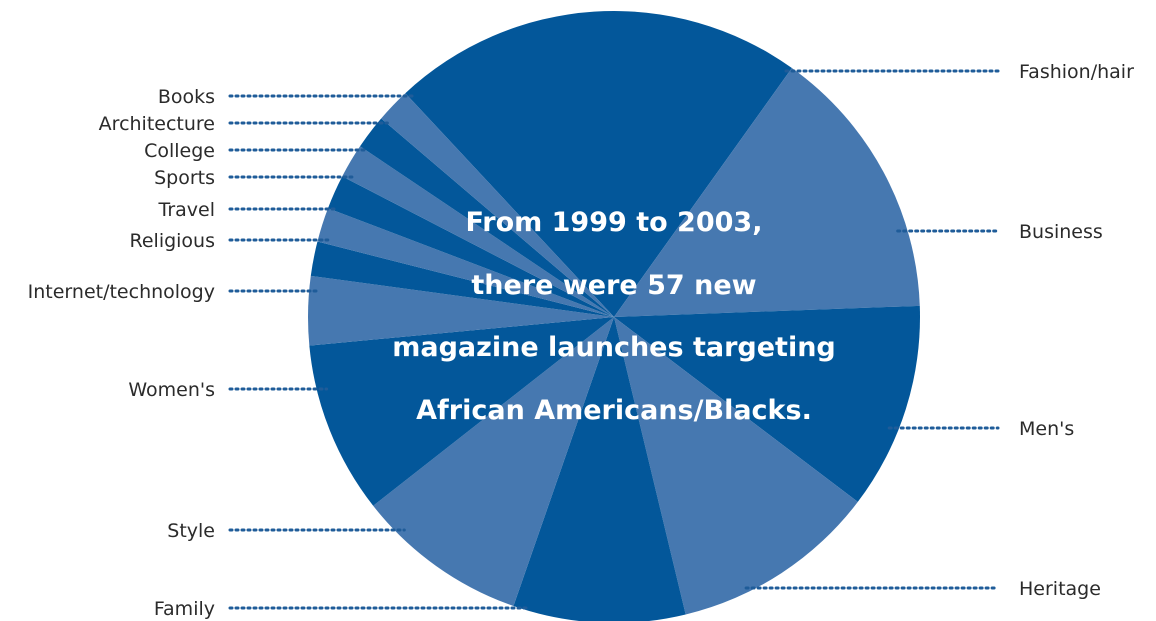 This screenshot has height=621, width=1156. What do you see at coordinates (179, 151) in the screenshot?
I see `slice-label-college: College` at bounding box center [179, 151].